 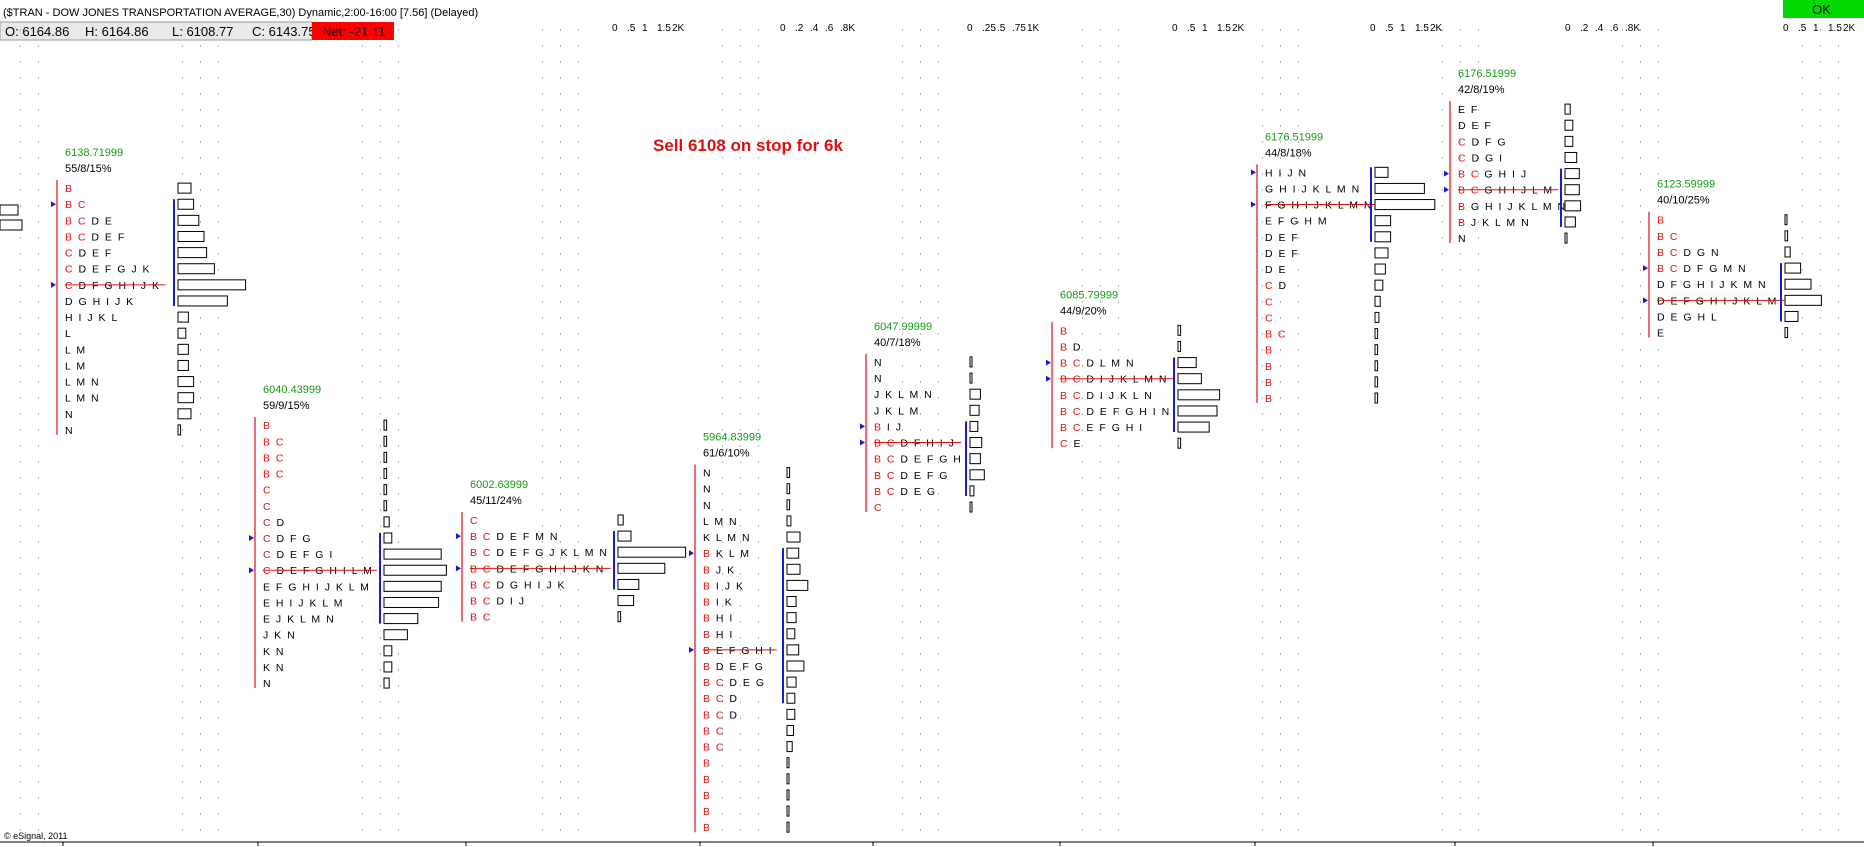 I want to click on ok-button, so click(x=1823, y=9).